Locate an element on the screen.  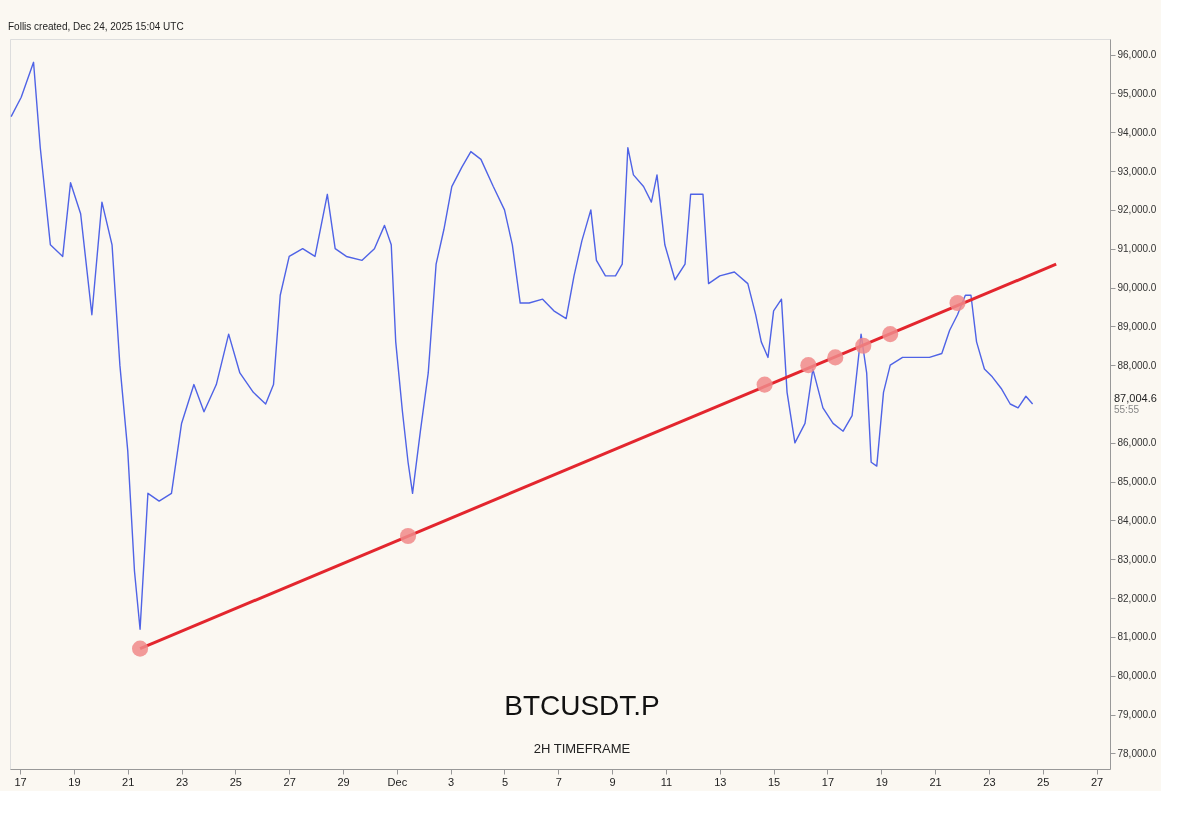
y-tick-label: 79,000.0 is located at coordinates (1137, 715).